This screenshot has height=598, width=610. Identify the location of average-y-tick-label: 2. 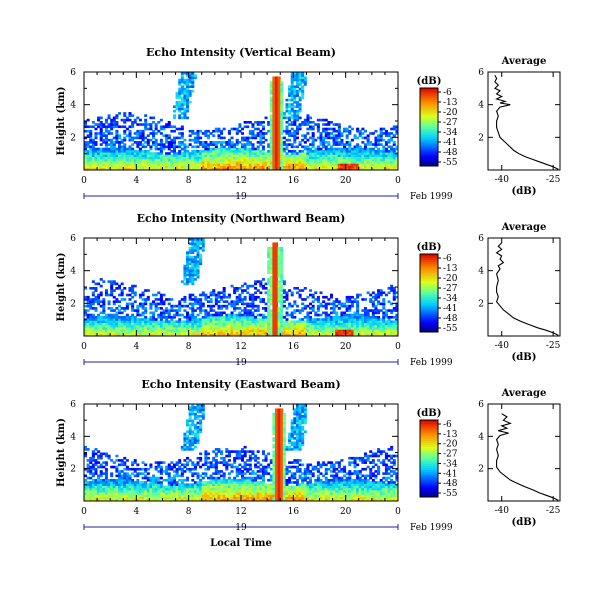
(481, 304).